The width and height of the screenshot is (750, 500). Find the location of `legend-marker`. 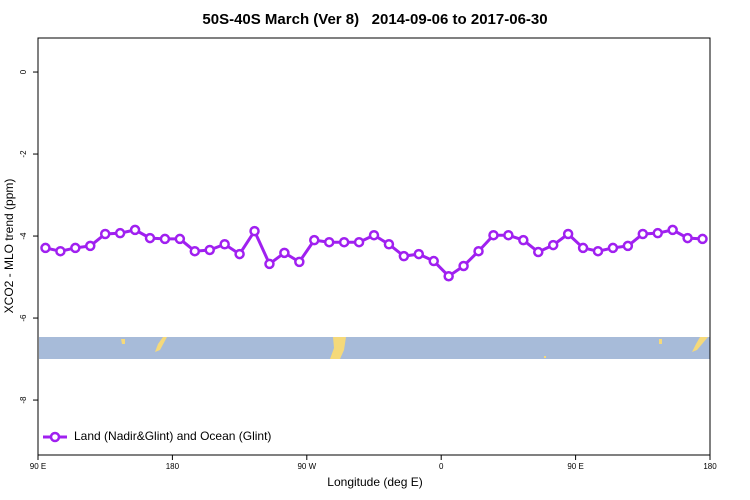

legend-marker is located at coordinates (55, 437).